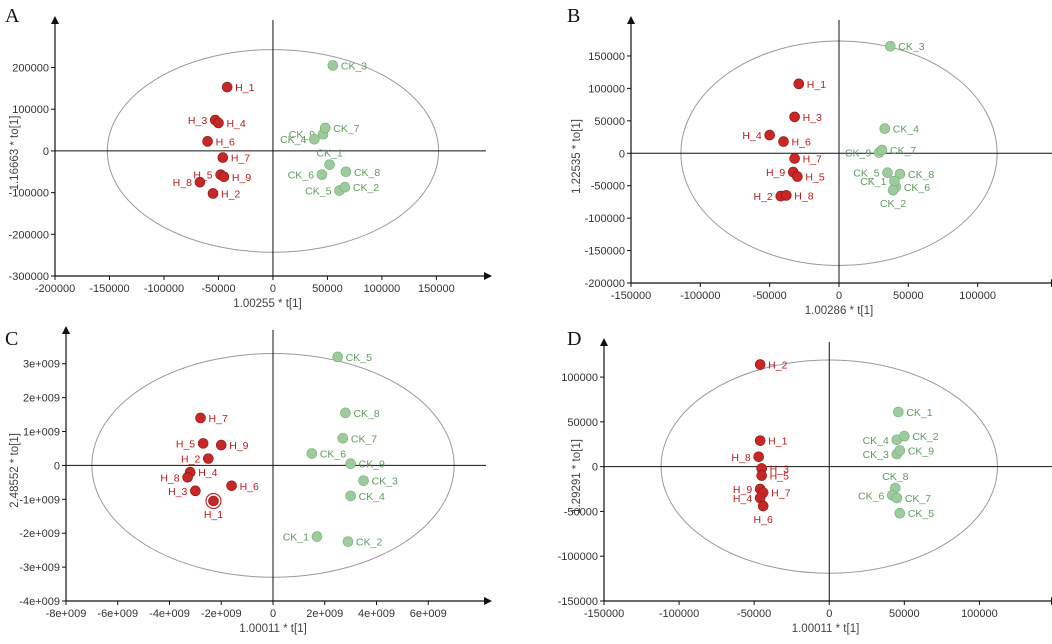  What do you see at coordinates (39, 534) in the screenshot?
I see `y-tick-label: -2e+009` at bounding box center [39, 534].